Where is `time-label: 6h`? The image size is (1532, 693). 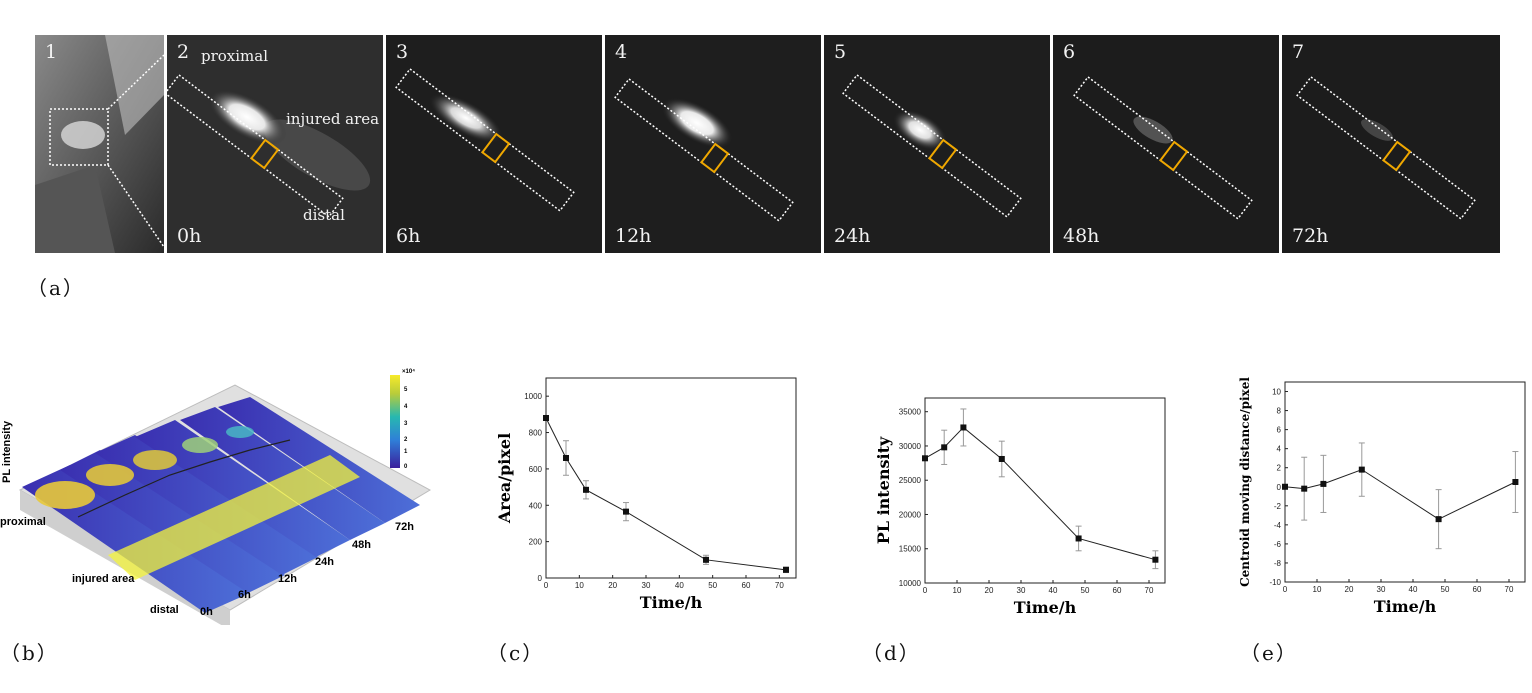 time-label: 6h is located at coordinates (408, 236).